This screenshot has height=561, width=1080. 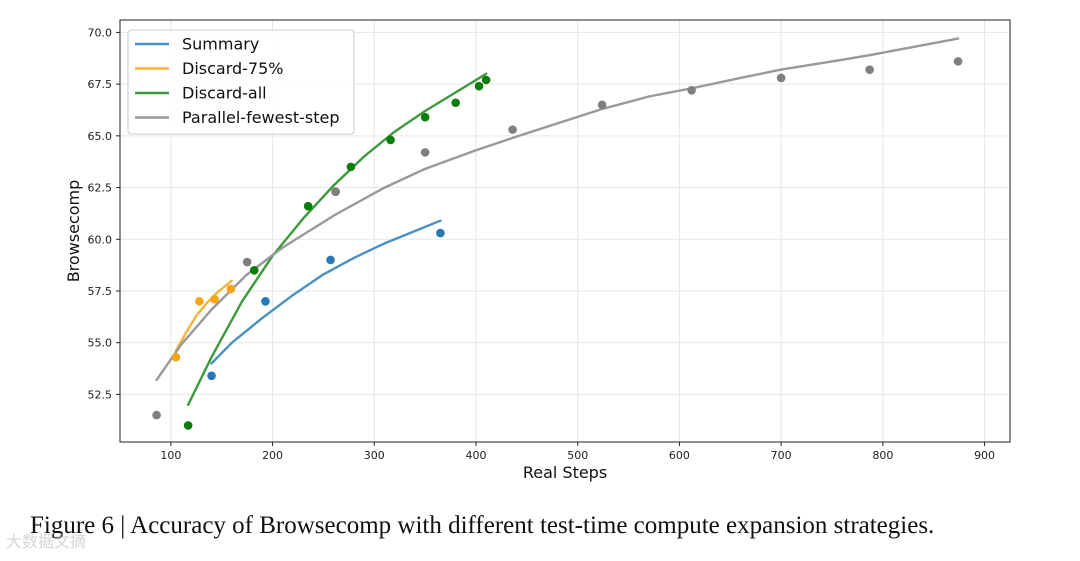 I want to click on x-tick-label: 700, so click(x=781, y=455).